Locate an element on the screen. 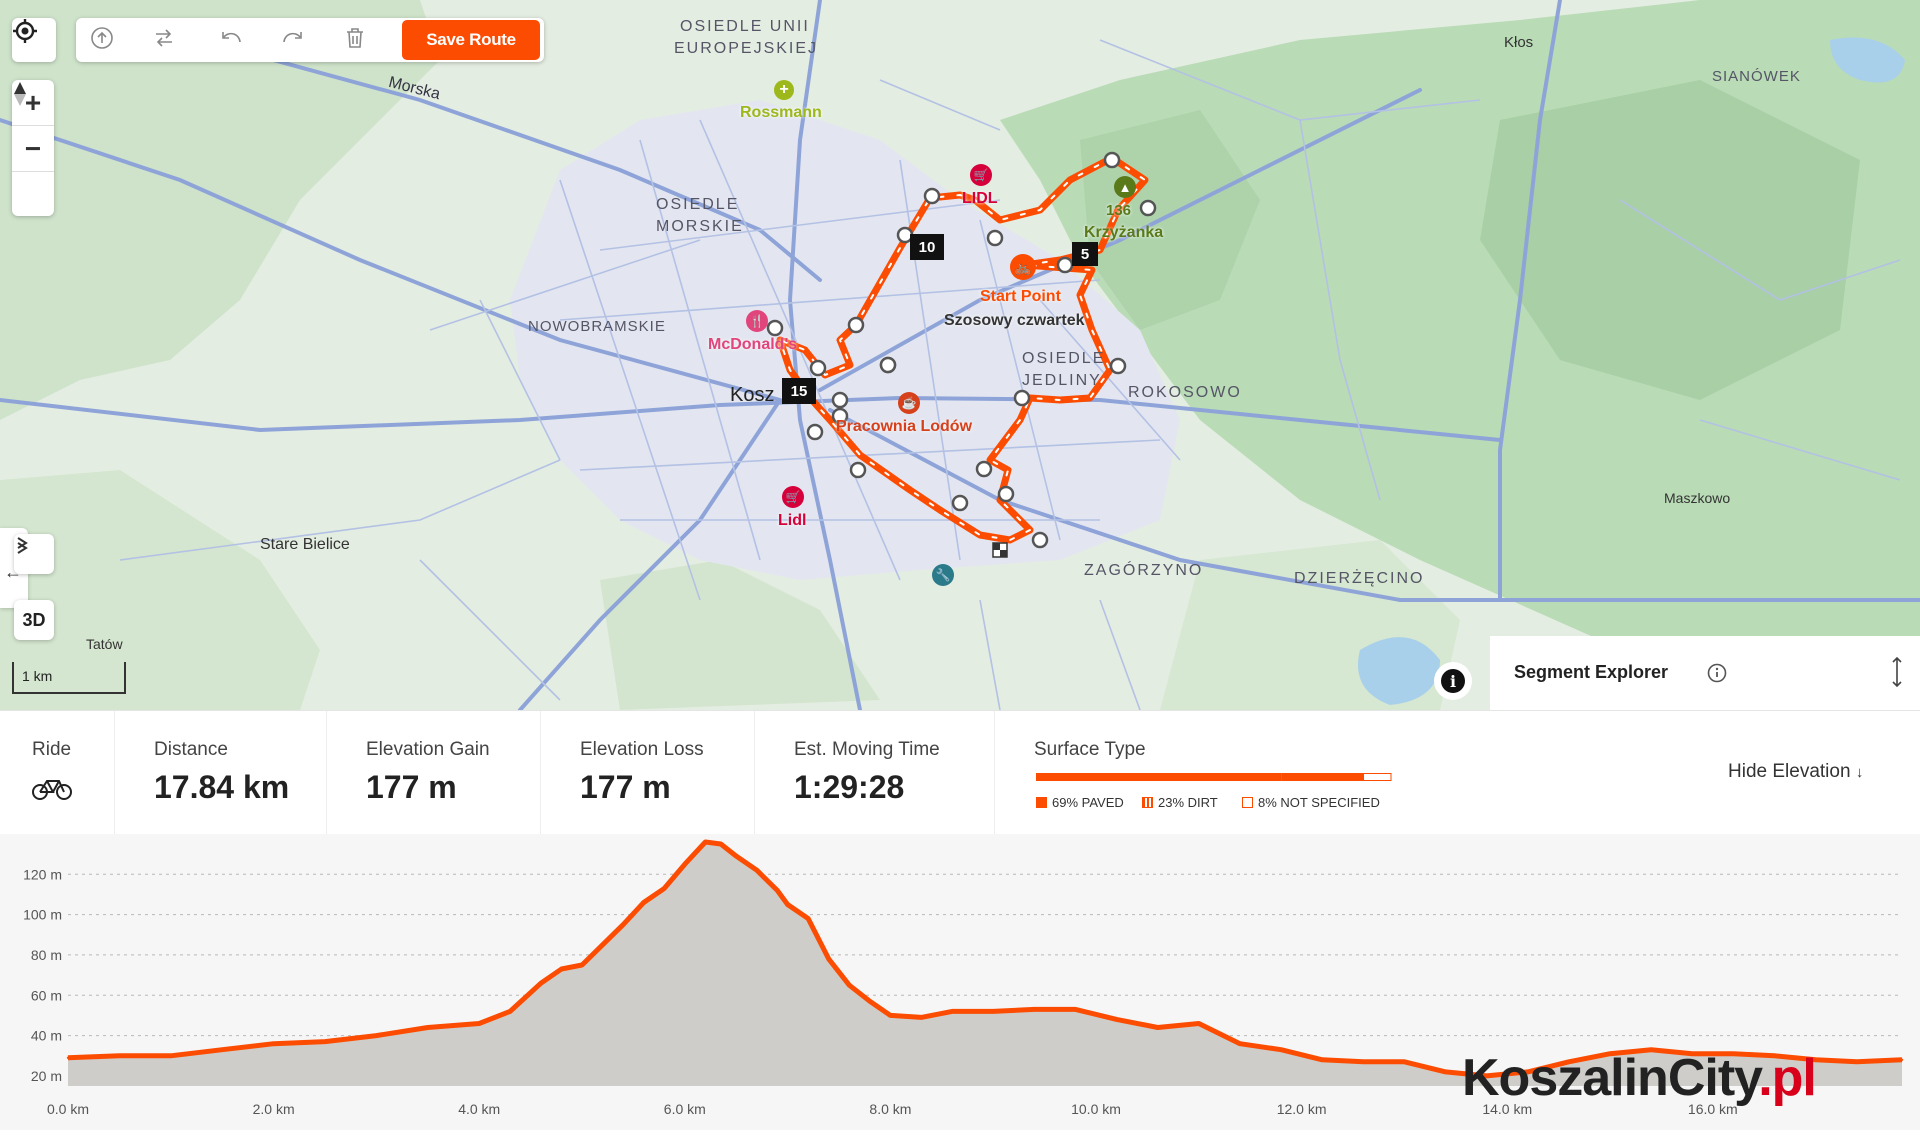 The width and height of the screenshot is (1920, 1135). map-place-label: ROKOSOWO is located at coordinates (1185, 392).